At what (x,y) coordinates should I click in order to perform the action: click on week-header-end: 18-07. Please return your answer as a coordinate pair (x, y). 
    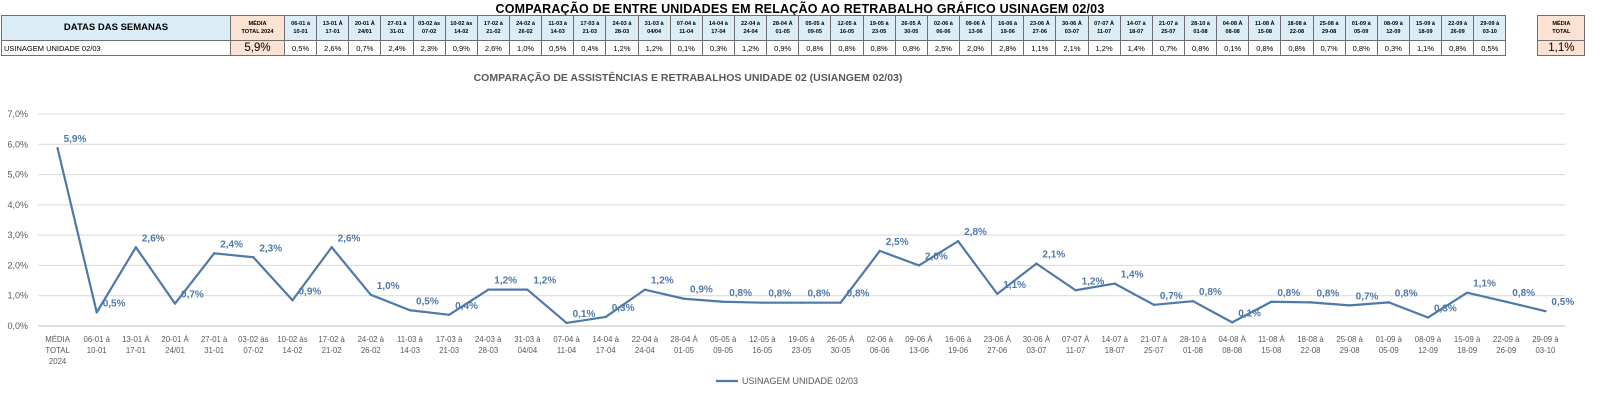
    Looking at the image, I should click on (1136, 32).